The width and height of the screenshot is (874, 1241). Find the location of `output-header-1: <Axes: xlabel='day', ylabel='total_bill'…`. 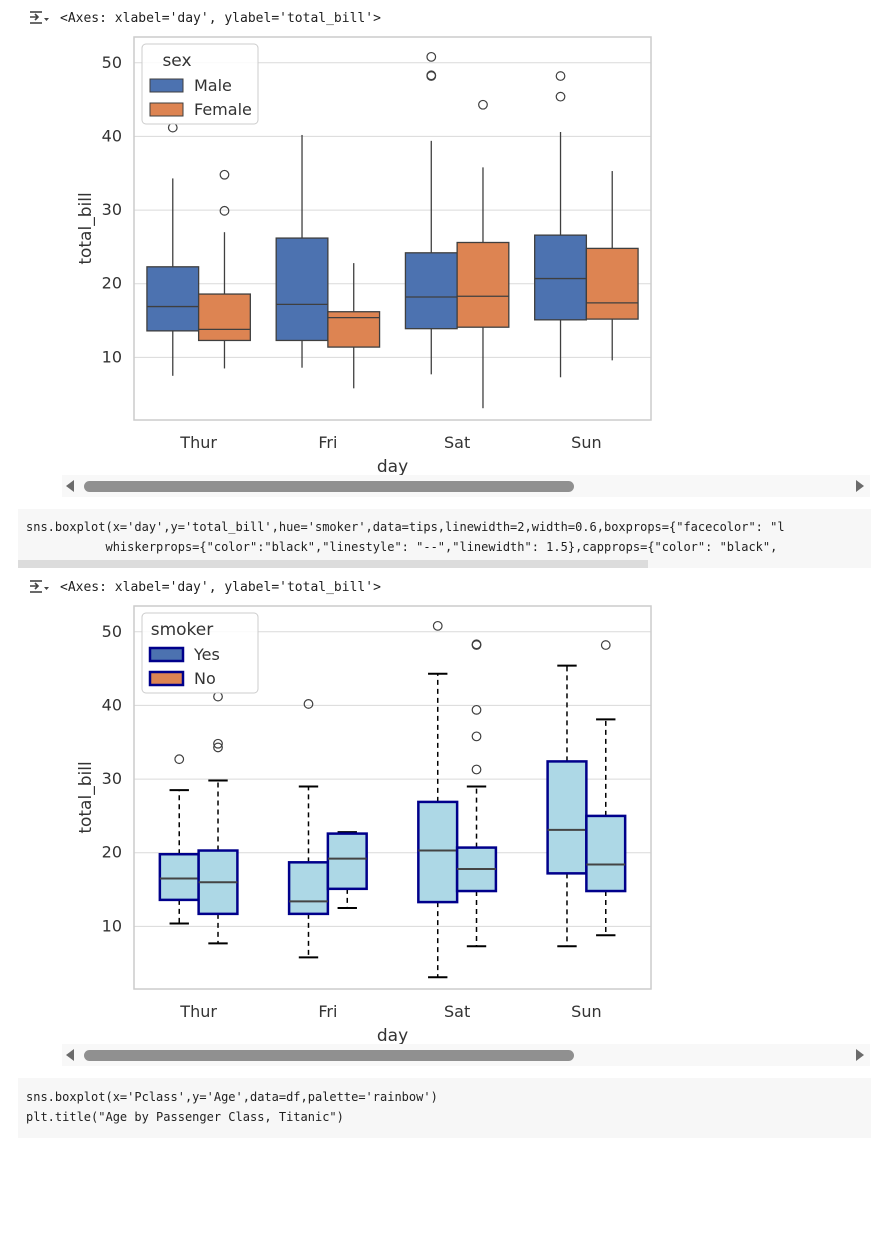

output-header-1: <Axes: xlabel='day', ylabel='total_bill'… is located at coordinates (204, 18).